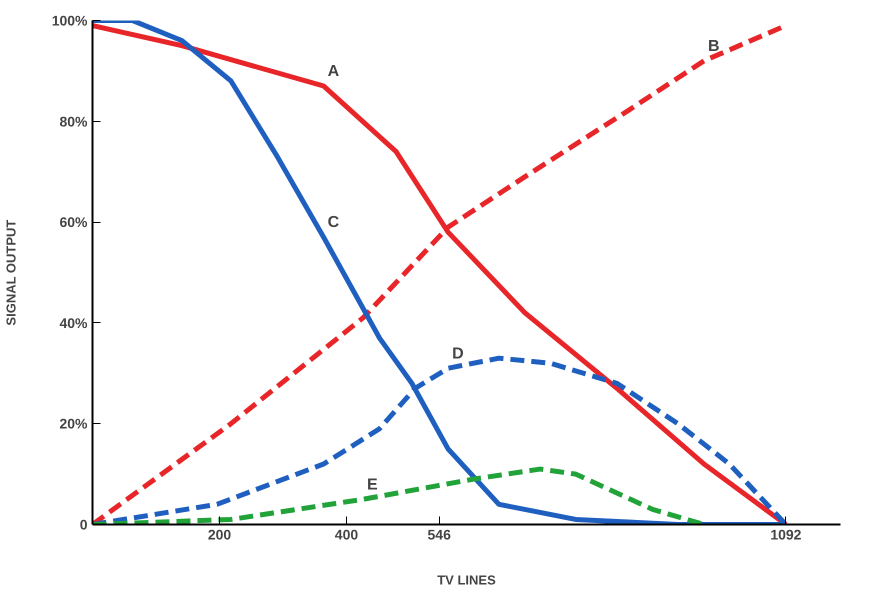 This screenshot has height=600, width=870. I want to click on x-tick-label: 200, so click(220, 534).